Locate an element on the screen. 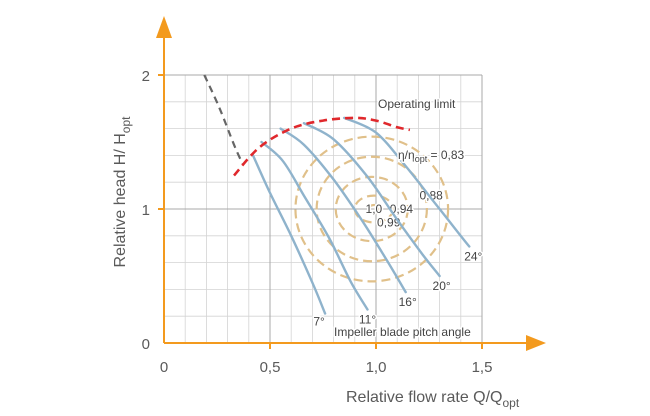 This screenshot has width=650, height=416. y-tick-label: 2 is located at coordinates (146, 76).